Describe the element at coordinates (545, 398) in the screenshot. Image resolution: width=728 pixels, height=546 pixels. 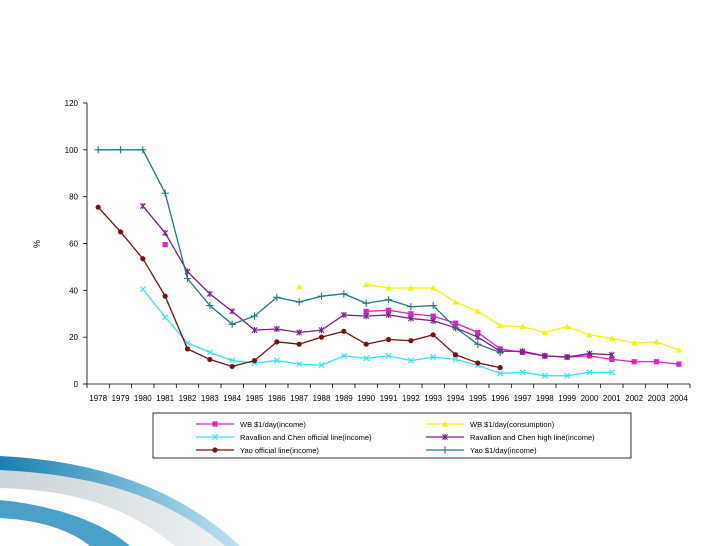
I see `x-tick-label: 1998` at that location.